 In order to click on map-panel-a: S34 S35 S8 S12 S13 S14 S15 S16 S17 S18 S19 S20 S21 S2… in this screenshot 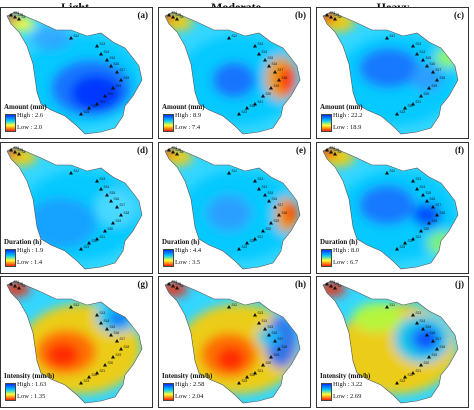, I will do `click(76, 73)`.